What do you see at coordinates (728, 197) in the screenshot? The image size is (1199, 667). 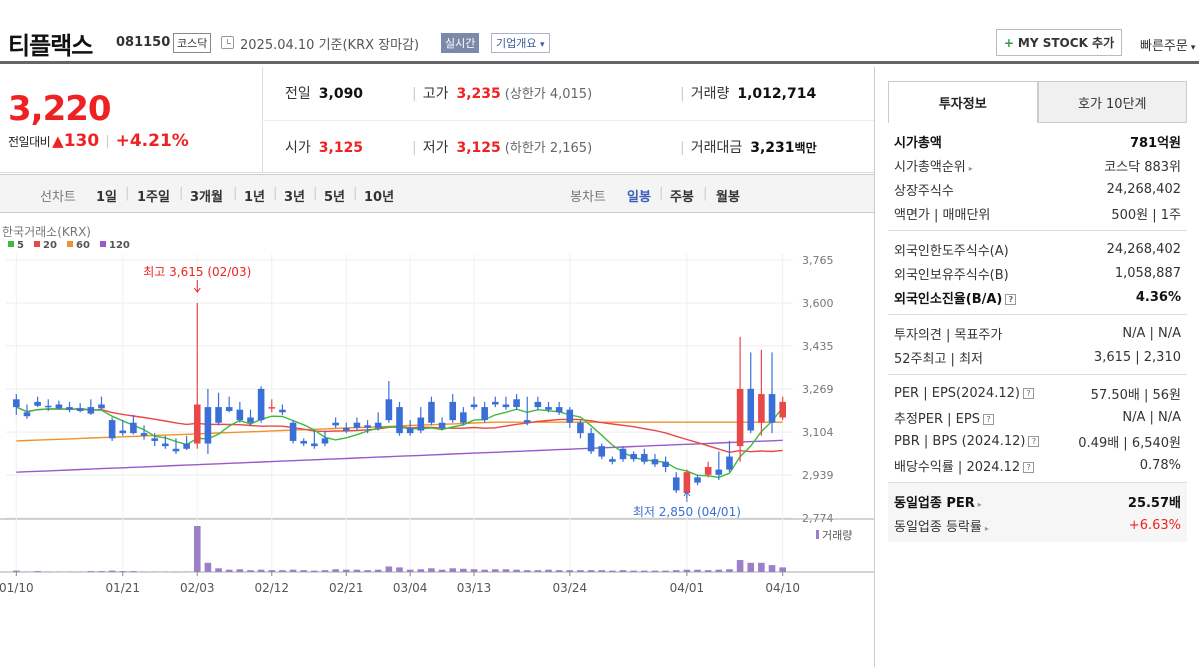 I see `tab-monthly: 월봉` at bounding box center [728, 197].